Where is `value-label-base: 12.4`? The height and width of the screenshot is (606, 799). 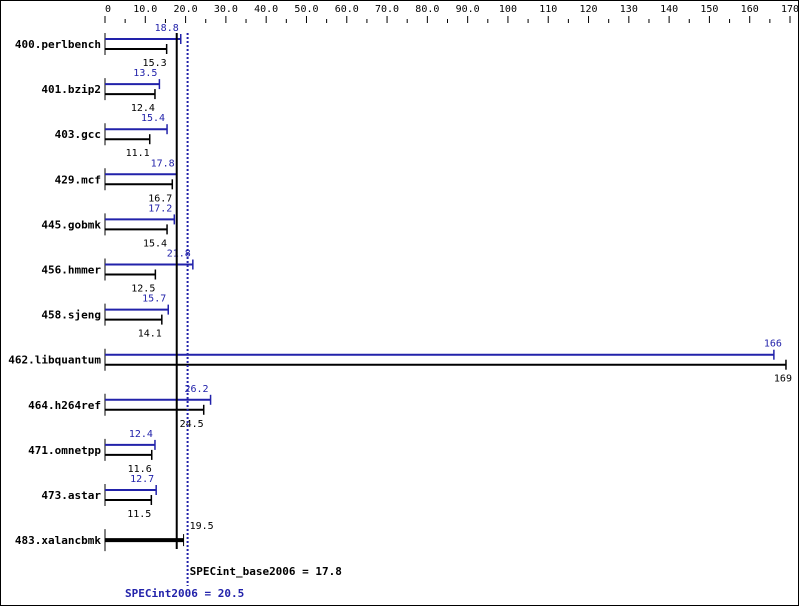
value-label-base: 12.4 is located at coordinates (143, 108).